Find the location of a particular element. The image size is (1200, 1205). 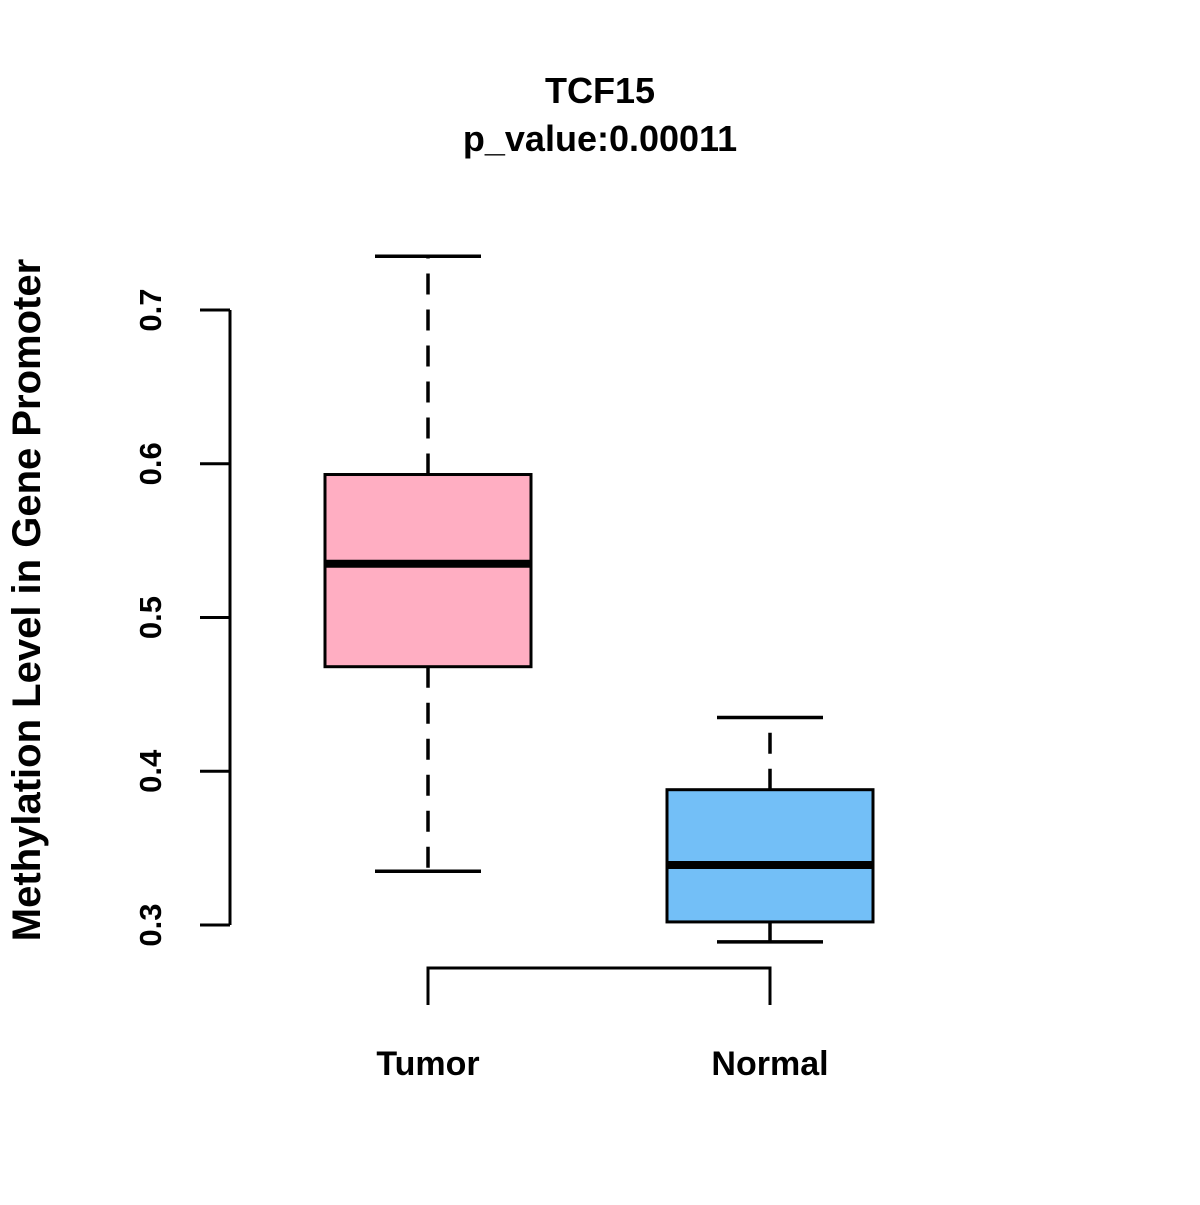

box-tumor is located at coordinates (428, 563).